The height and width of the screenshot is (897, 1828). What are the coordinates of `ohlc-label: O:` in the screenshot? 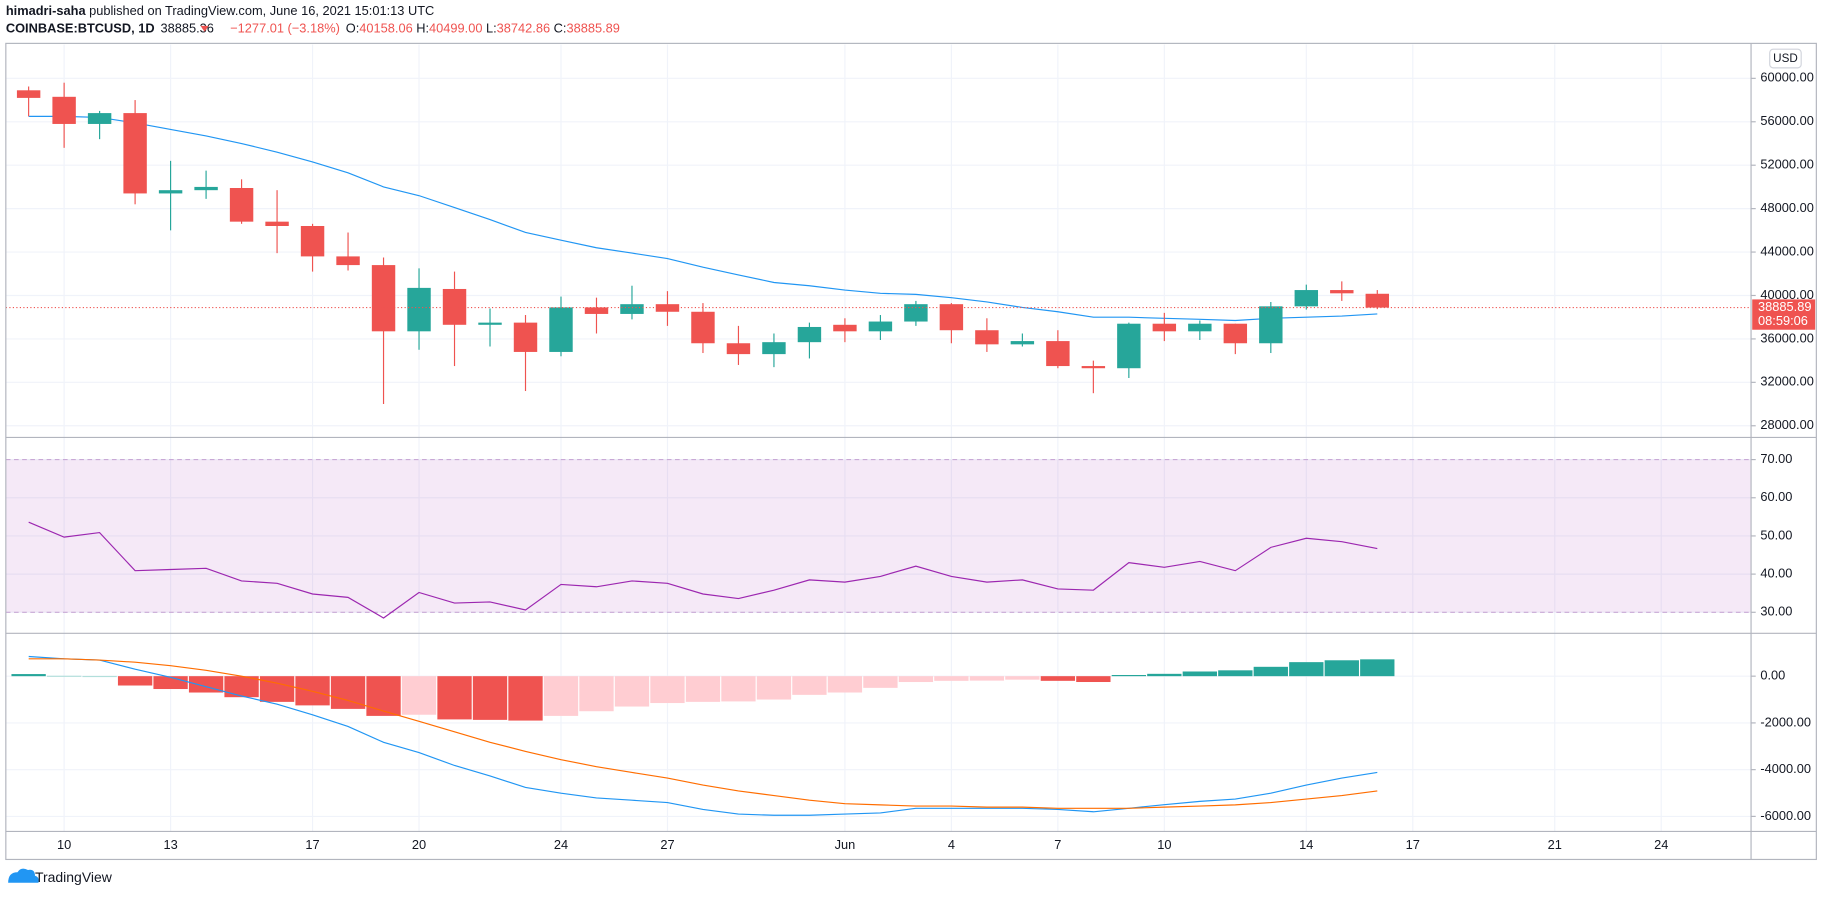 It's located at (353, 28).